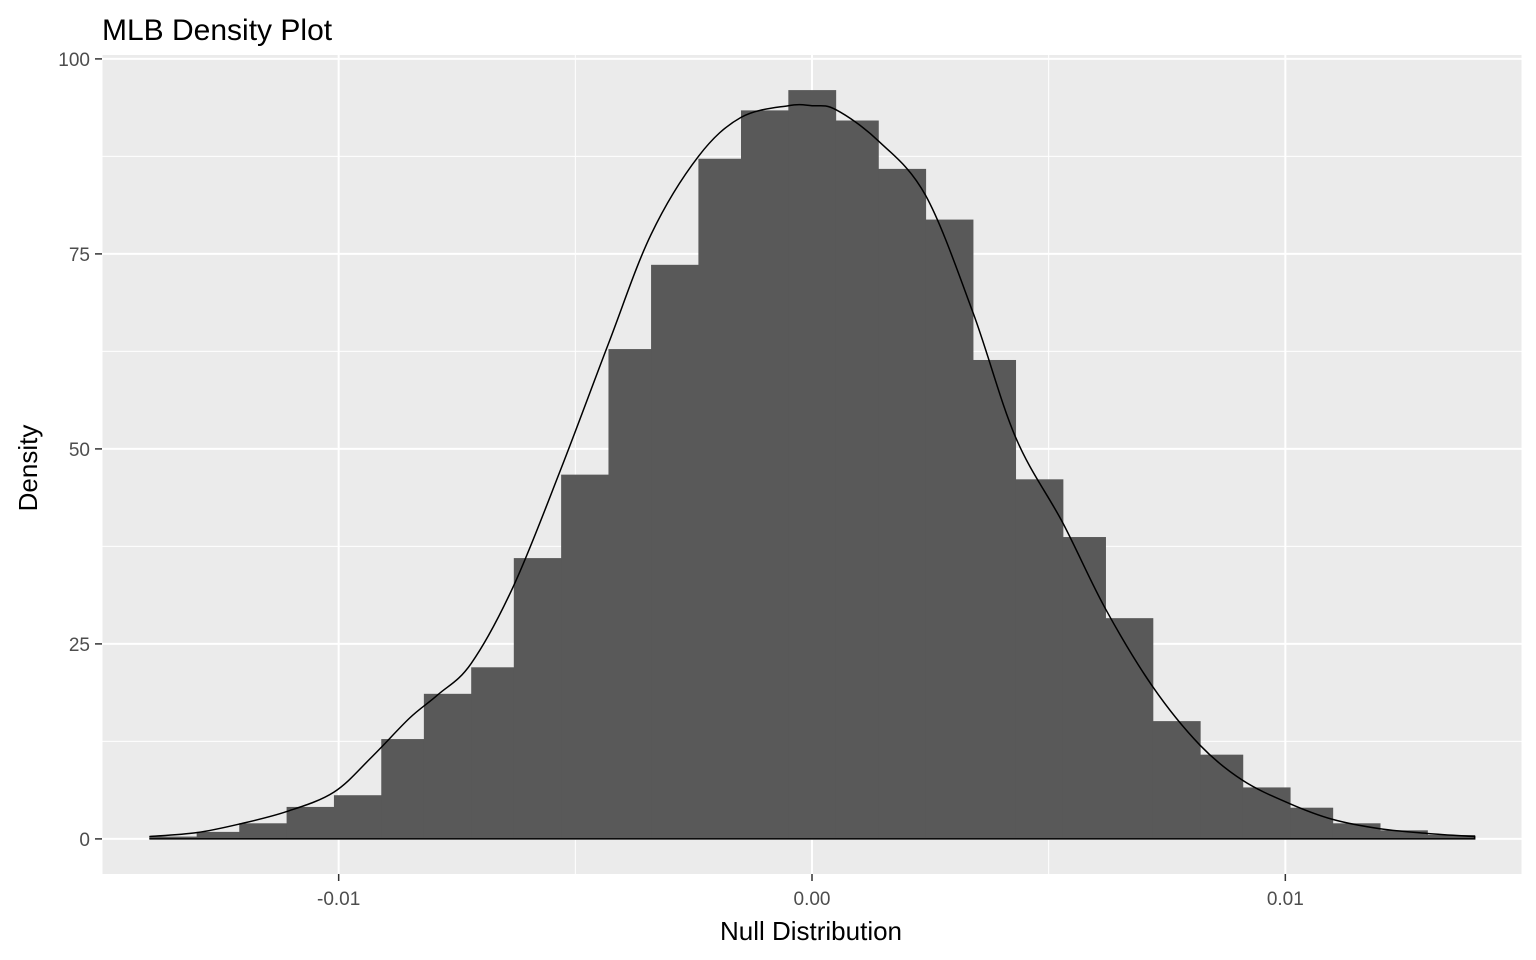 The image size is (1536, 960). What do you see at coordinates (79, 255) in the screenshot?
I see `y-tick-label: 75` at bounding box center [79, 255].